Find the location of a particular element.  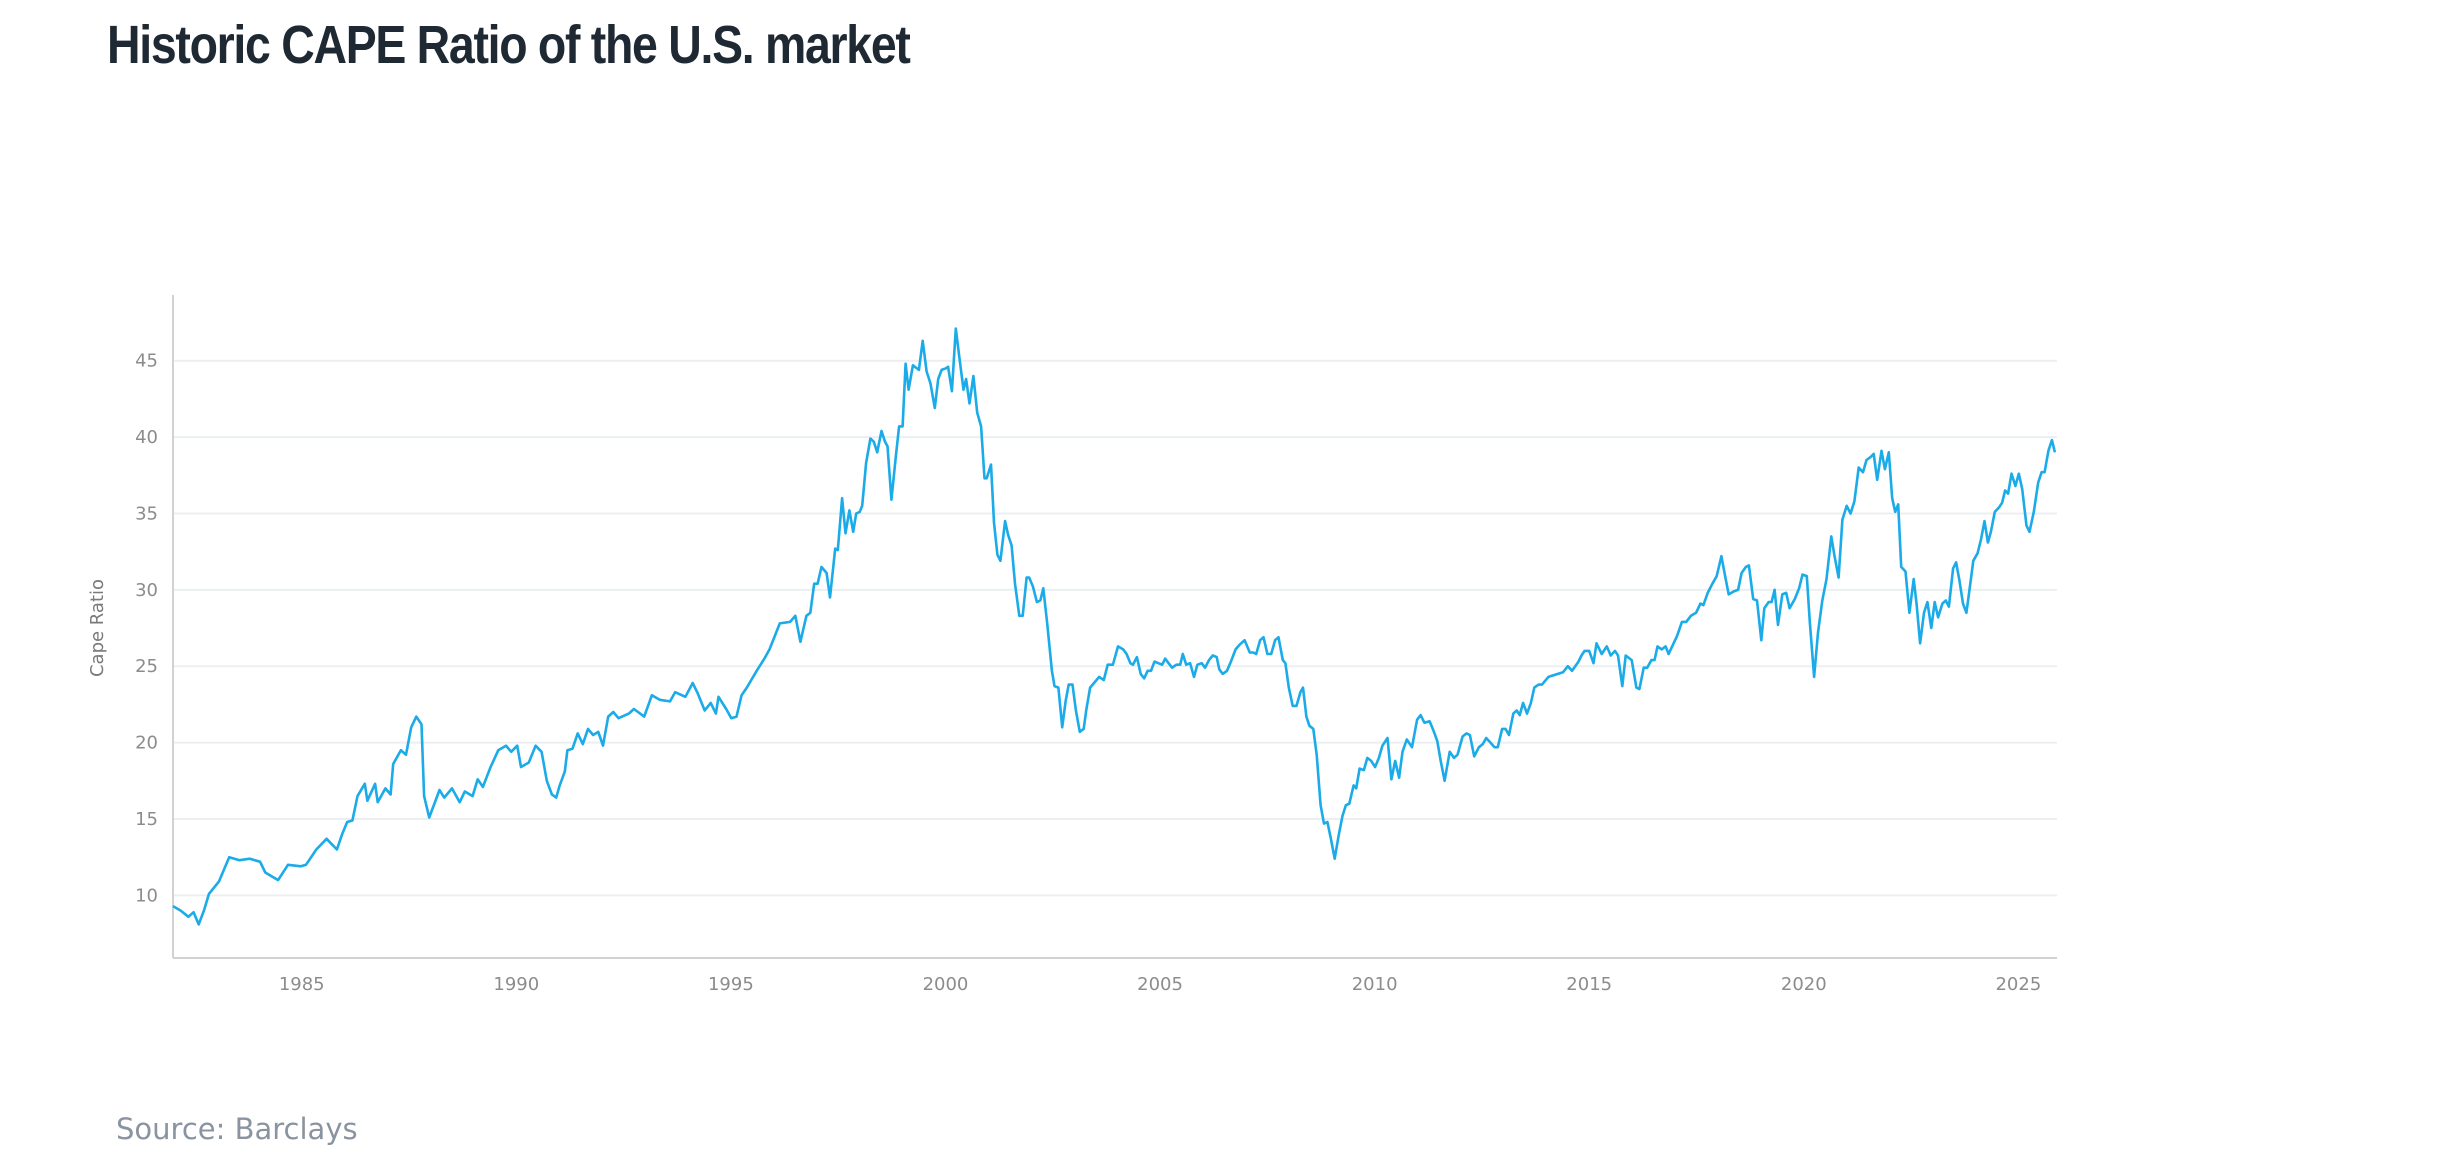

x-tick-label: 1985 is located at coordinates (302, 984).